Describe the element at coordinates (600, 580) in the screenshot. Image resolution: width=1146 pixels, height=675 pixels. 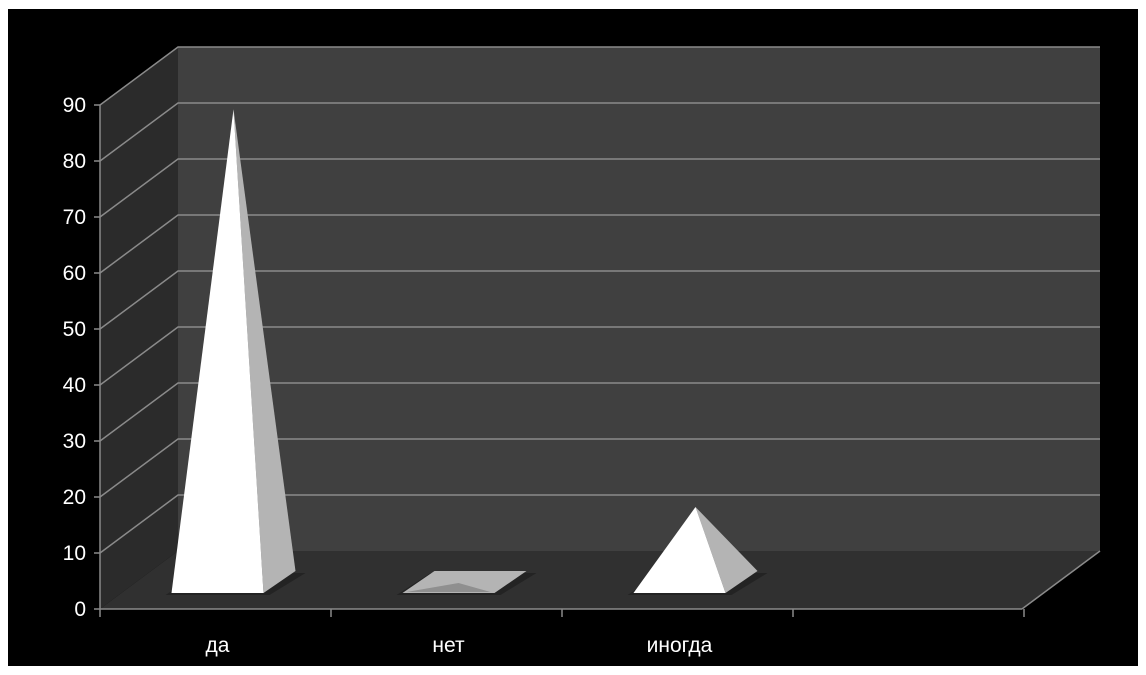
I see `floor` at that location.